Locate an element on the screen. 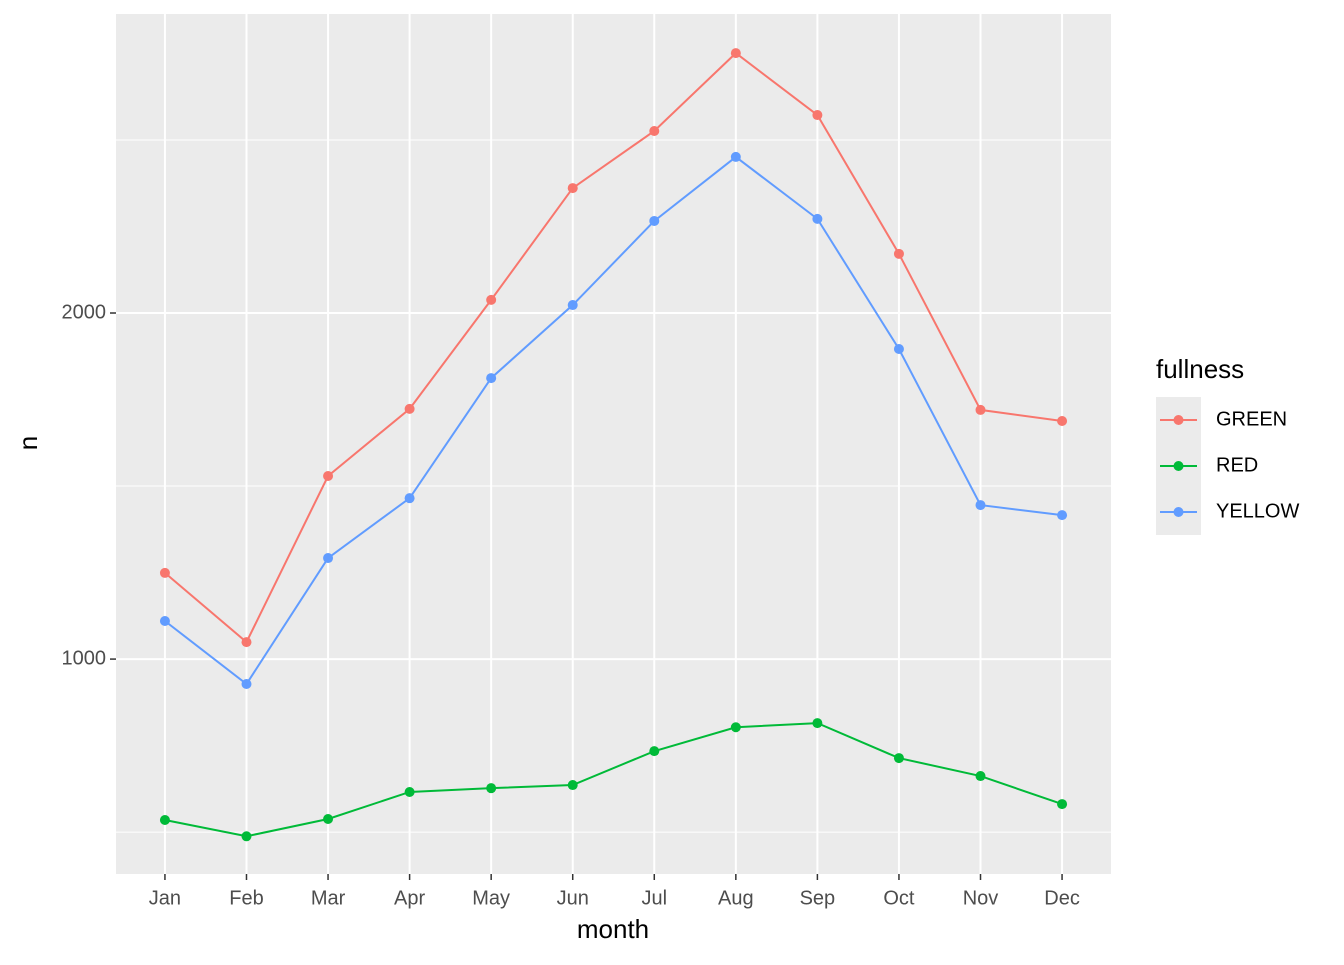 The width and height of the screenshot is (1344, 965). x-tick-label: May is located at coordinates (491, 898).